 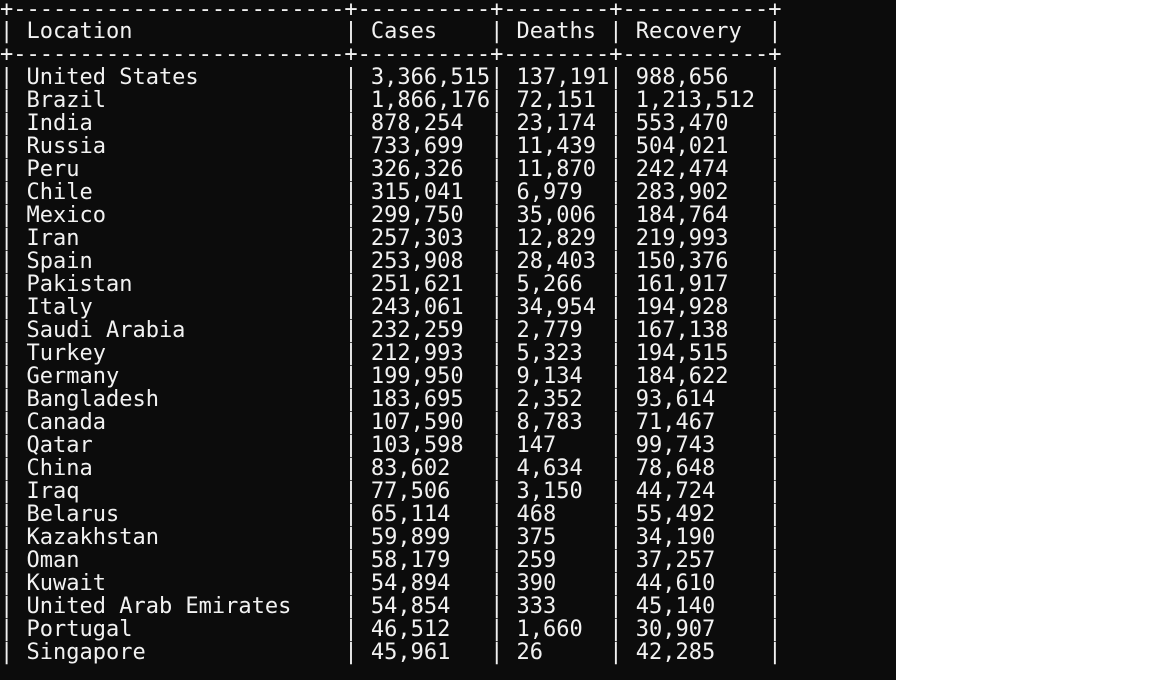 I want to click on table-row: | Canada | 107,590 | 8,783 | 71,467 |, so click(x=391, y=422).